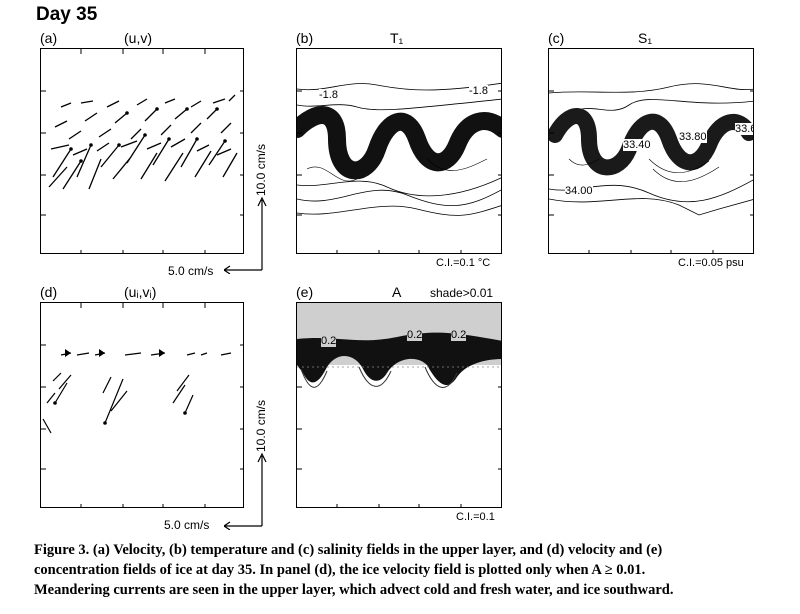 This screenshot has height=614, width=800. I want to click on panel-b-contour-interval: C.I.=0.1 °C, so click(463, 263).